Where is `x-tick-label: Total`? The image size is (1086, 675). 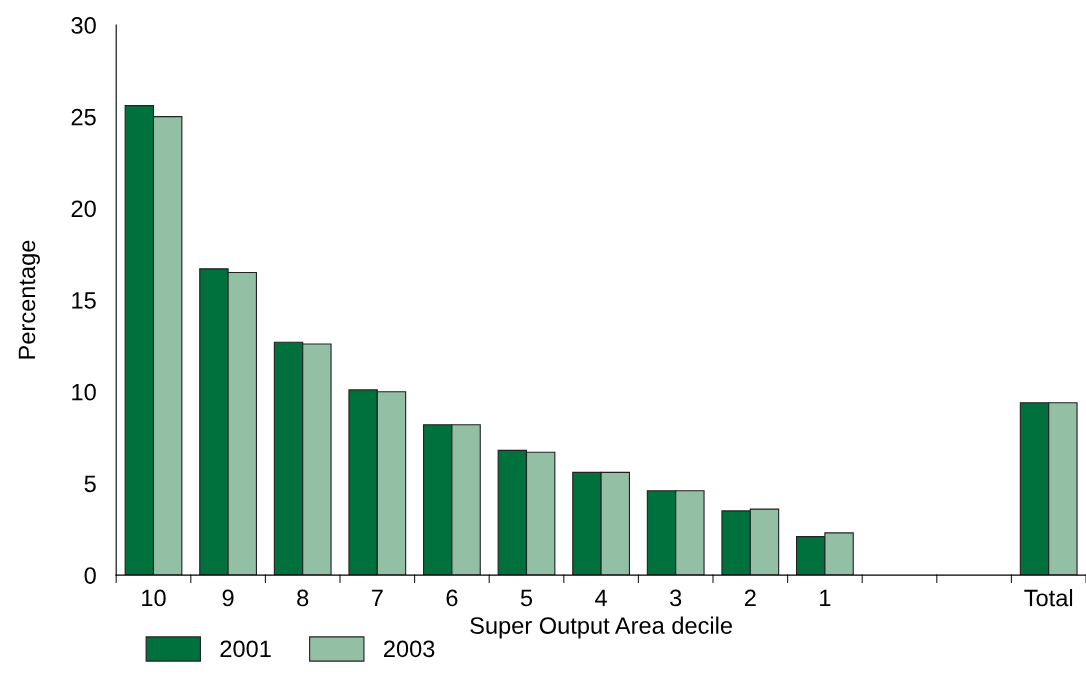 x-tick-label: Total is located at coordinates (1048, 597).